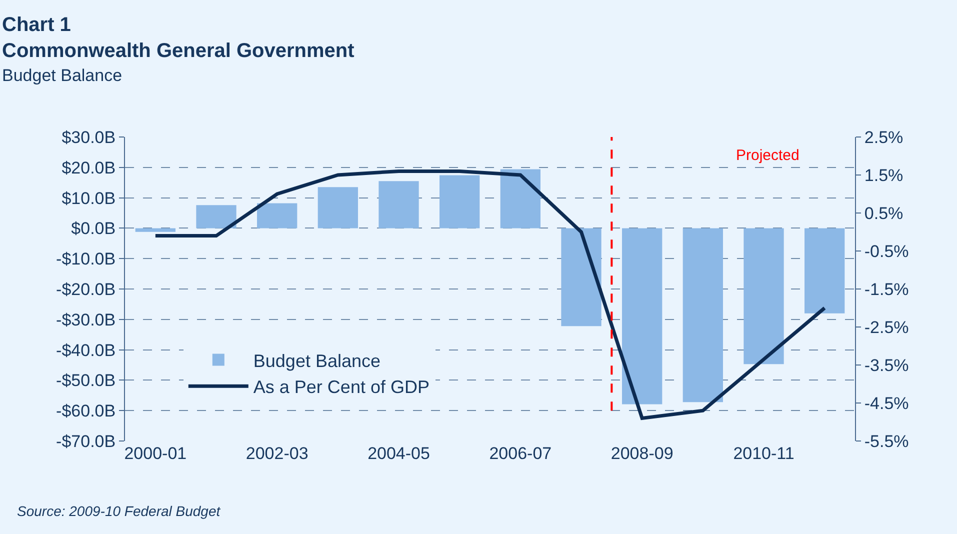  I want to click on y2-tick-label: 1.5%, so click(884, 175).